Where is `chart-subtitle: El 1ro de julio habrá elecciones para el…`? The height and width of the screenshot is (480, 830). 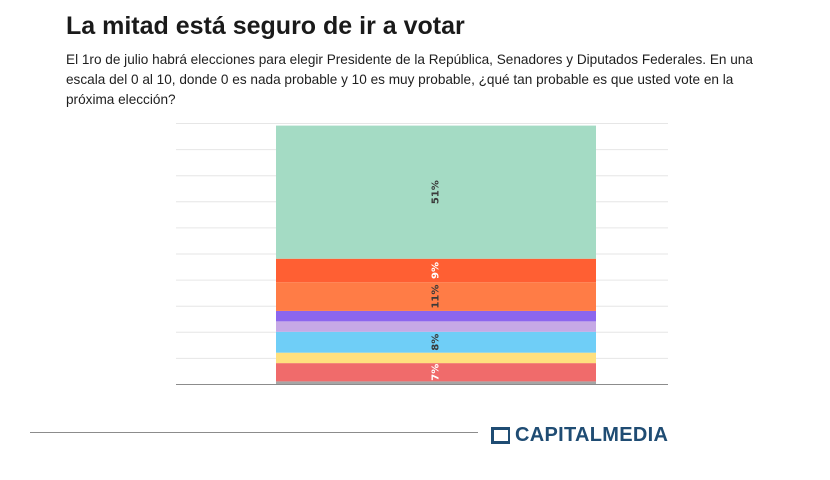
chart-subtitle: El 1ro de julio habrá elecciones para el… is located at coordinates (409, 79).